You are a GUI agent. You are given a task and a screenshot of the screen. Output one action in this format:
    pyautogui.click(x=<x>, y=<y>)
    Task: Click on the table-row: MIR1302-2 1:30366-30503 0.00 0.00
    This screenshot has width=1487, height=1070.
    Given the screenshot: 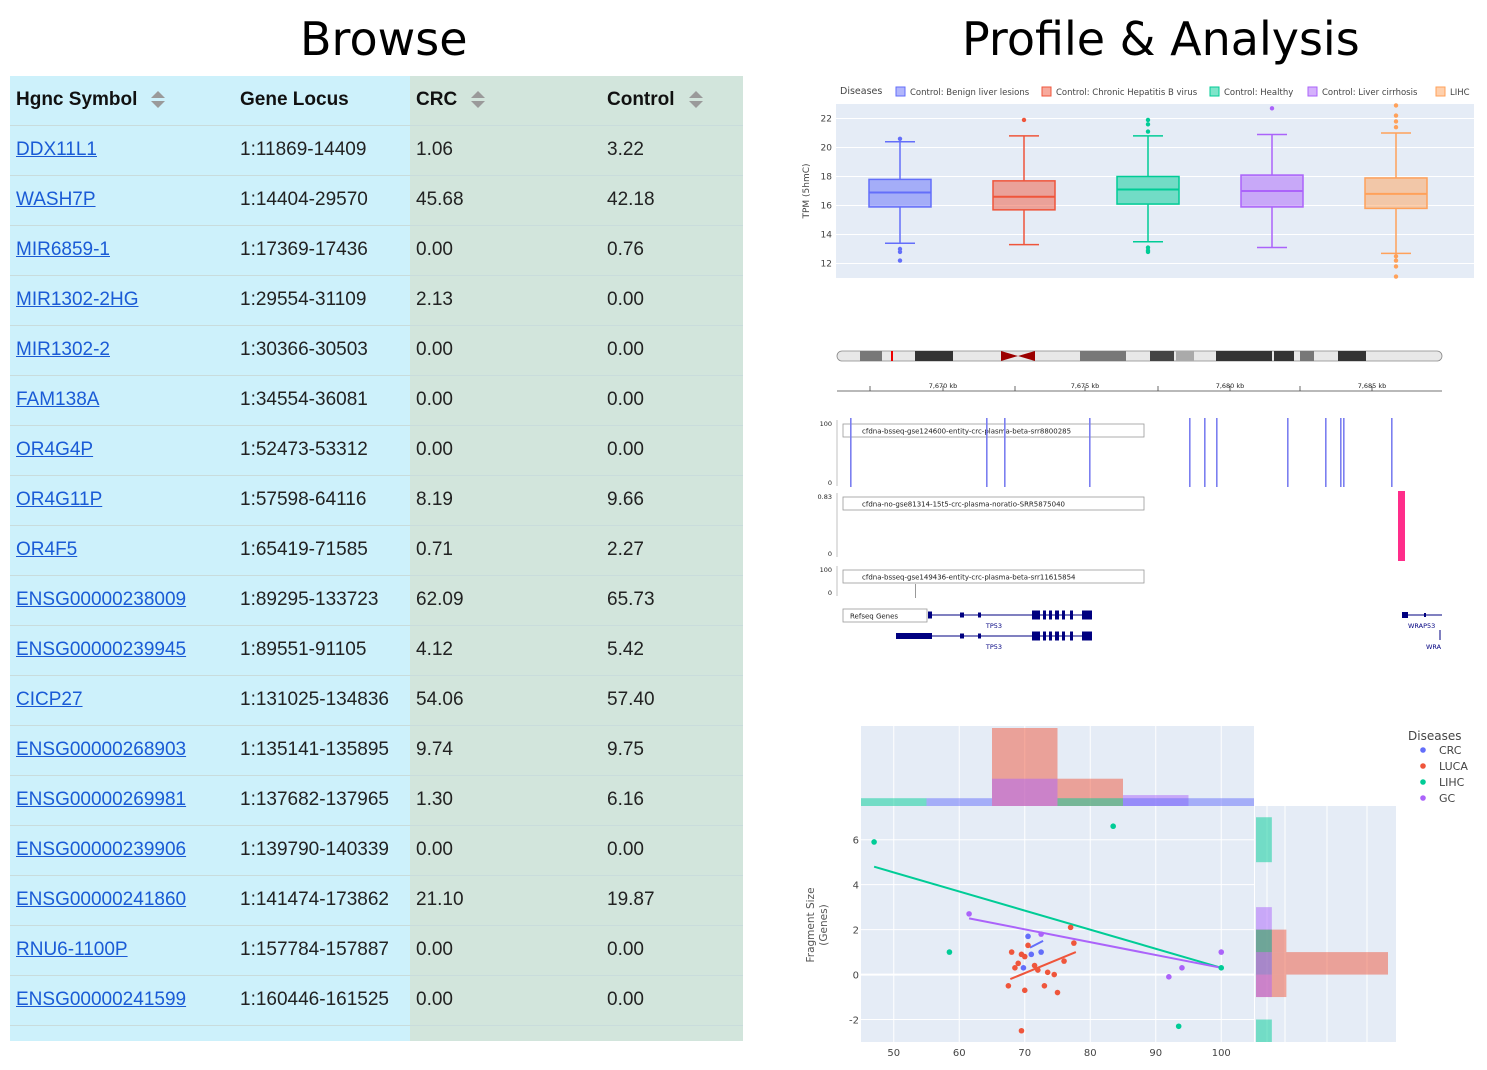 What is the action you would take?
    pyautogui.click(x=376, y=350)
    